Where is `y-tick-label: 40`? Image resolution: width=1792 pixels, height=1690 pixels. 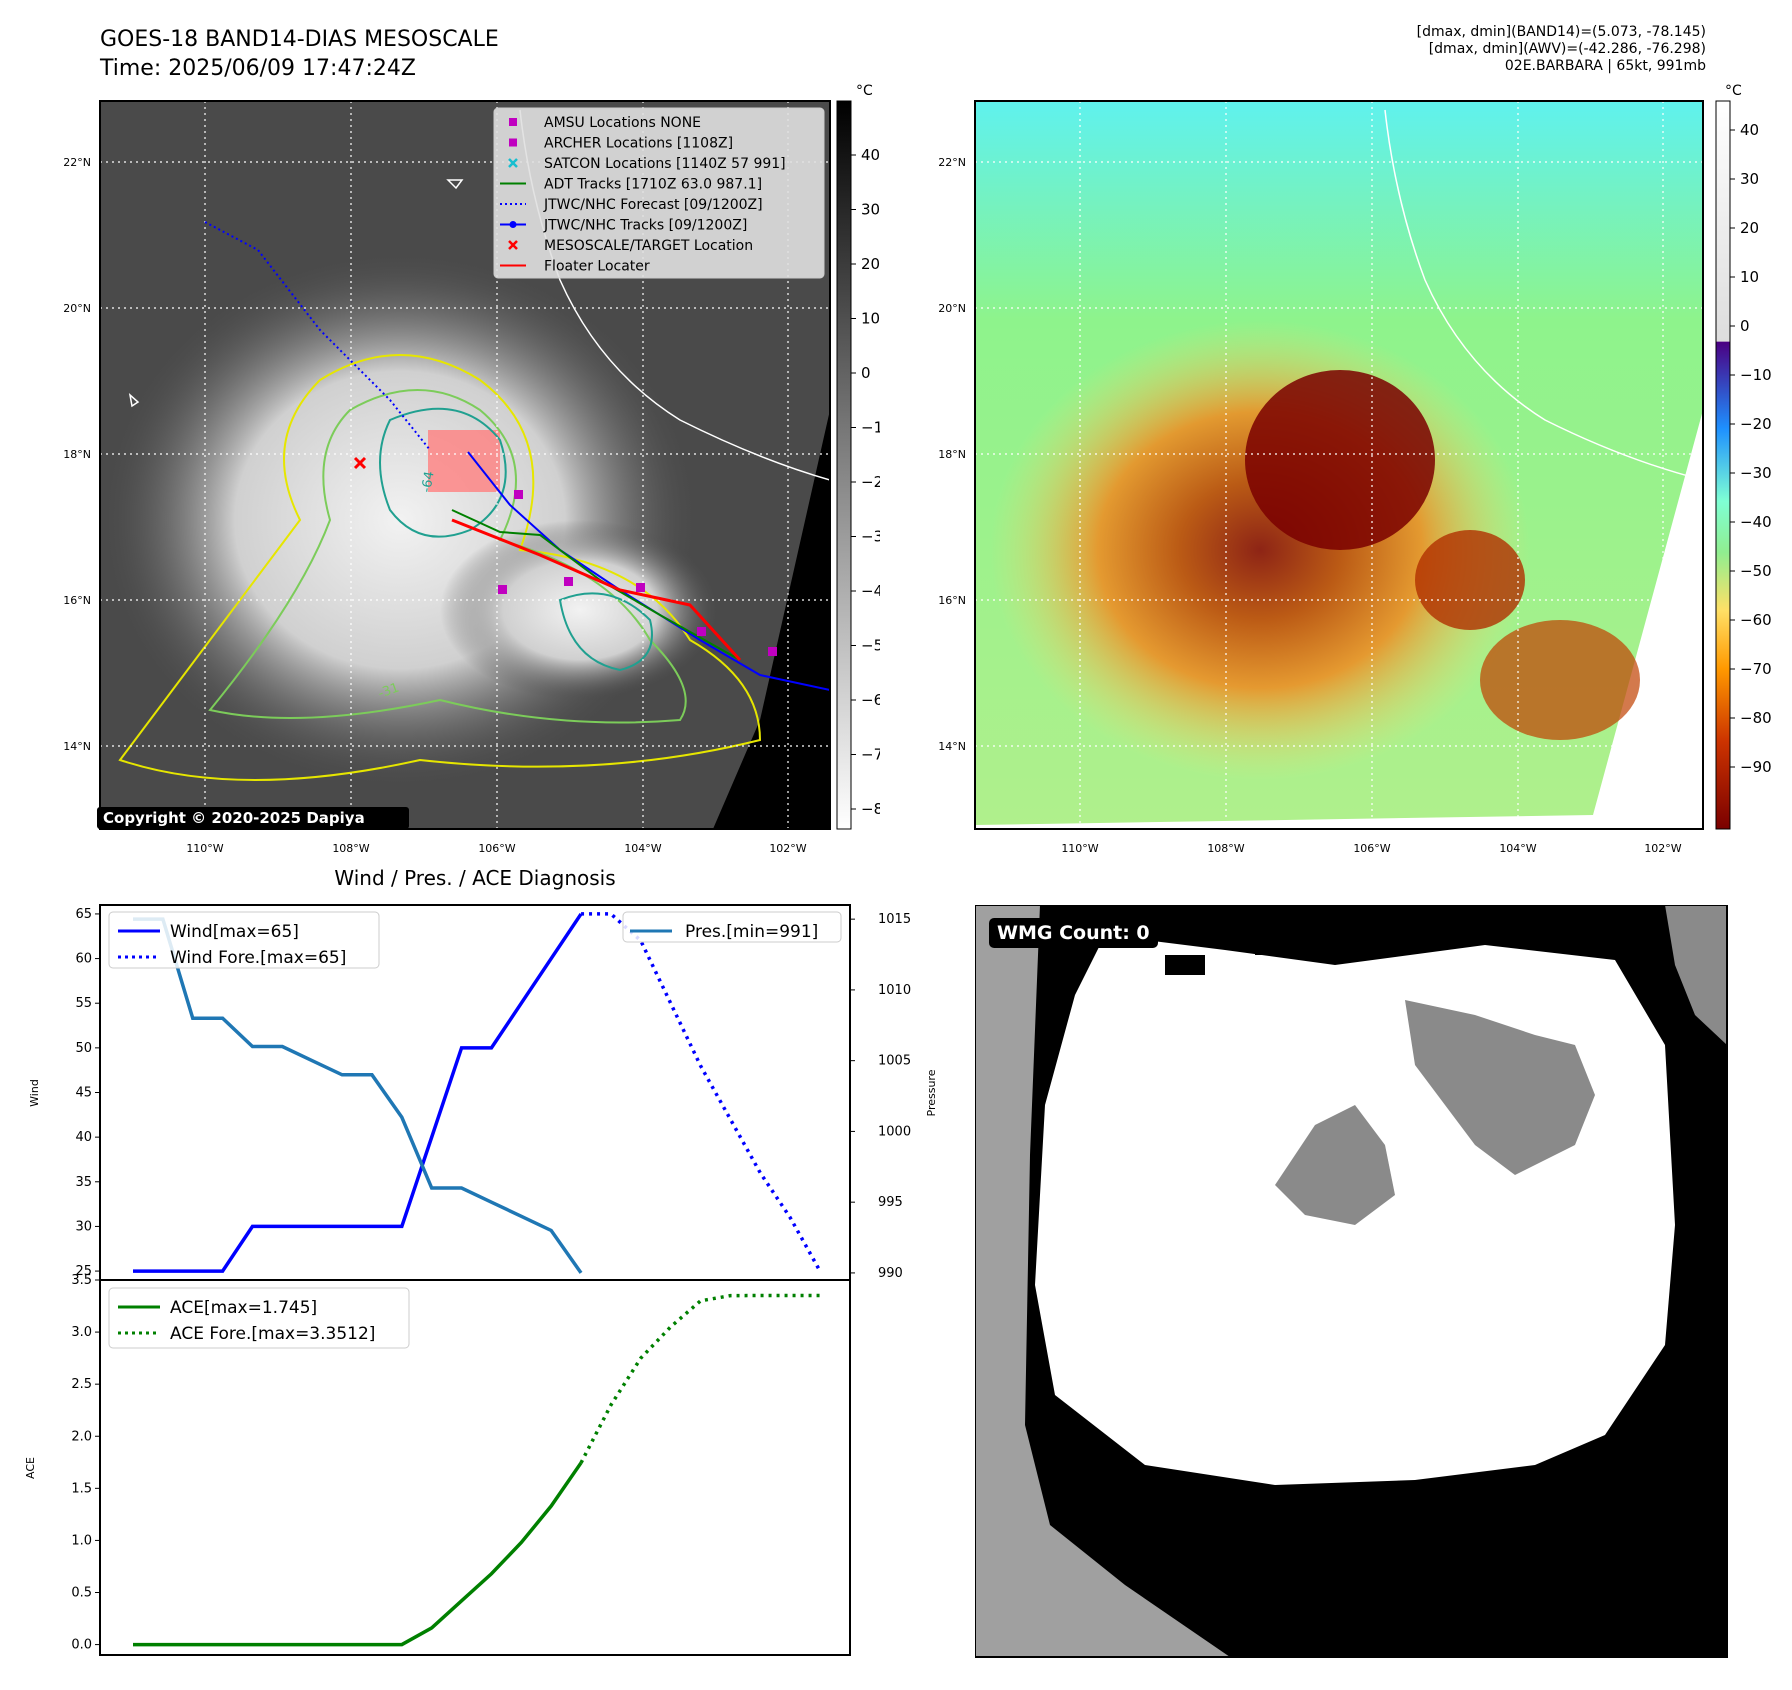
y-tick-label: 40 is located at coordinates (83, 1137).